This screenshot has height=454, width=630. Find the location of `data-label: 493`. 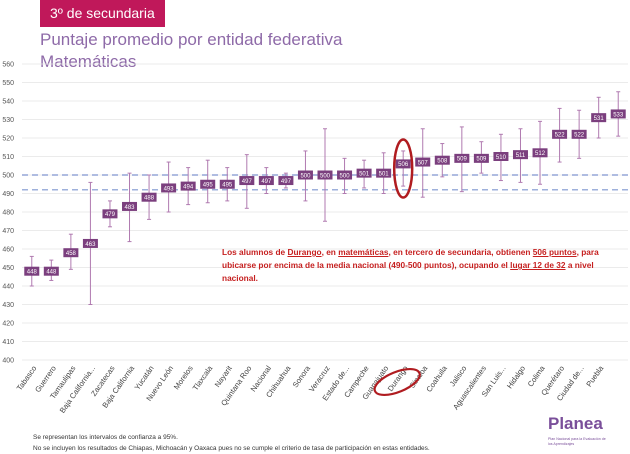

data-label: 493 is located at coordinates (169, 189).